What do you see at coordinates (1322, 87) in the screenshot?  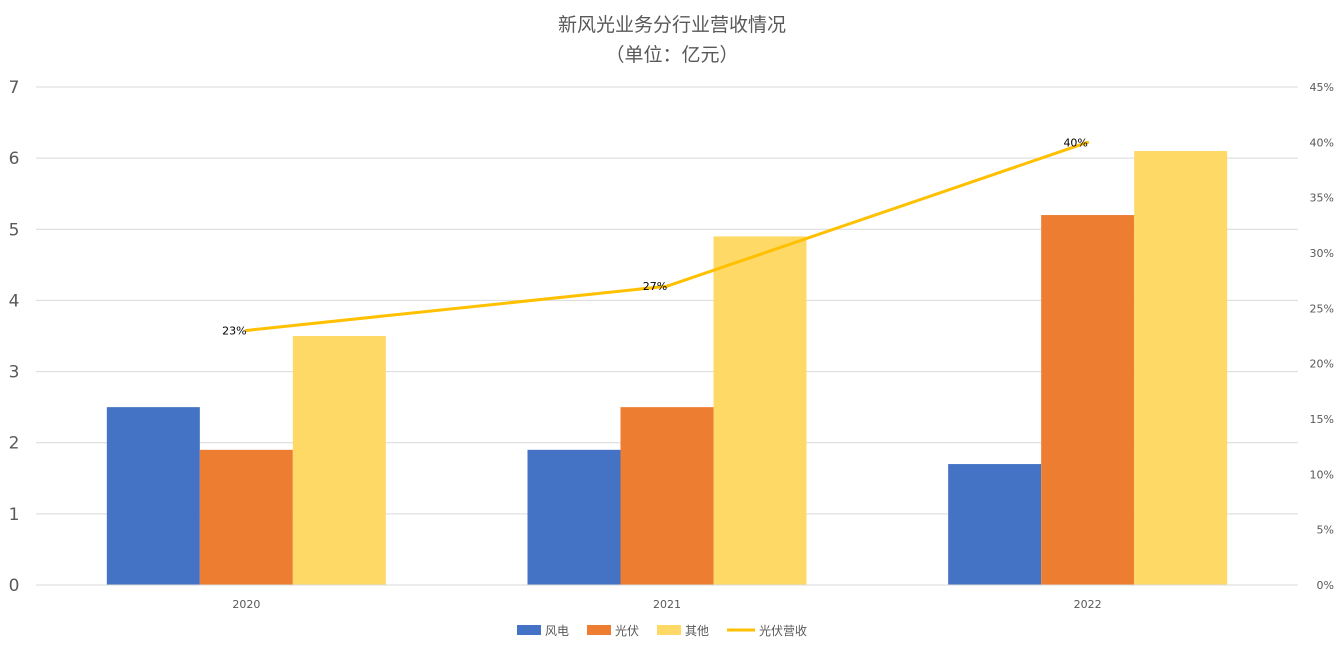 I see `y-right-tick-label: 45%` at bounding box center [1322, 87].